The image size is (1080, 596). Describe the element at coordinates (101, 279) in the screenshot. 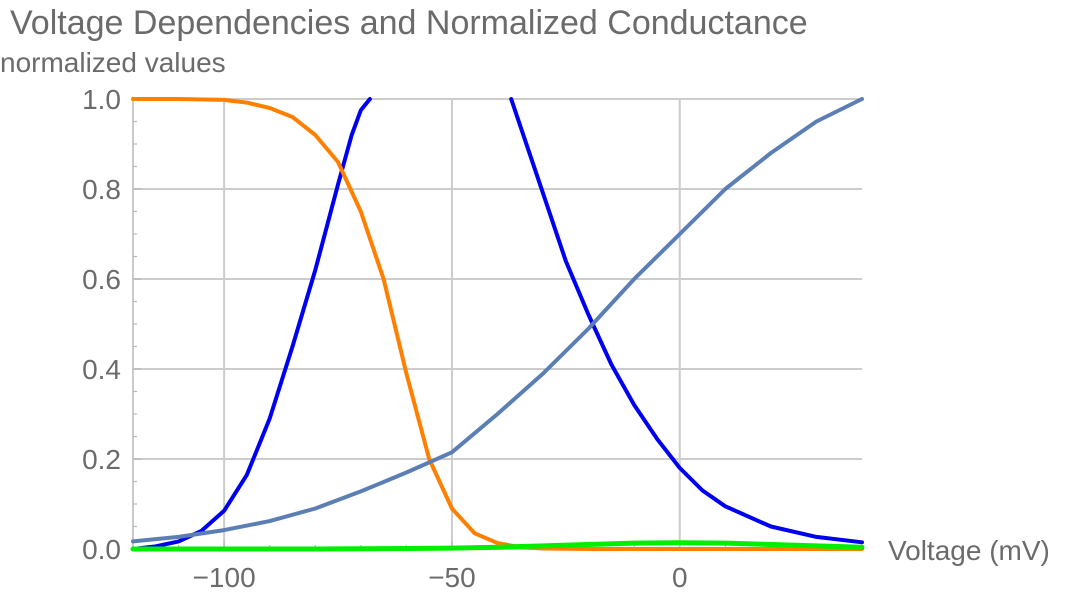

I see `y-tick-label: 0.6` at that location.